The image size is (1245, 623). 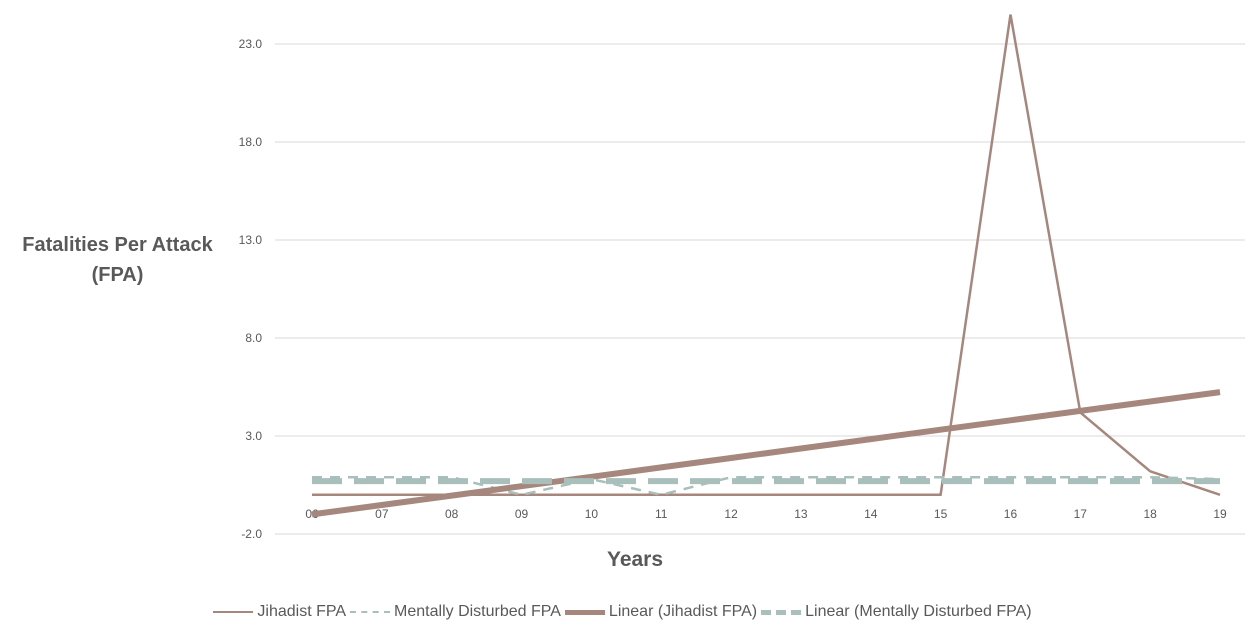 What do you see at coordinates (871, 514) in the screenshot?
I see `x-tick-label: 14` at bounding box center [871, 514].